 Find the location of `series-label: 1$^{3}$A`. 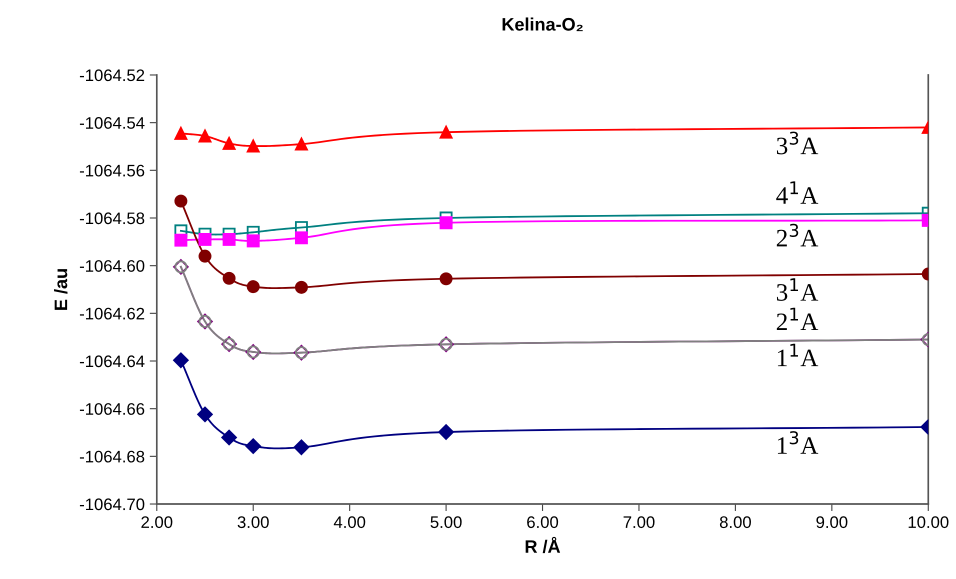

series-label: 1$^{3}$A is located at coordinates (798, 442).